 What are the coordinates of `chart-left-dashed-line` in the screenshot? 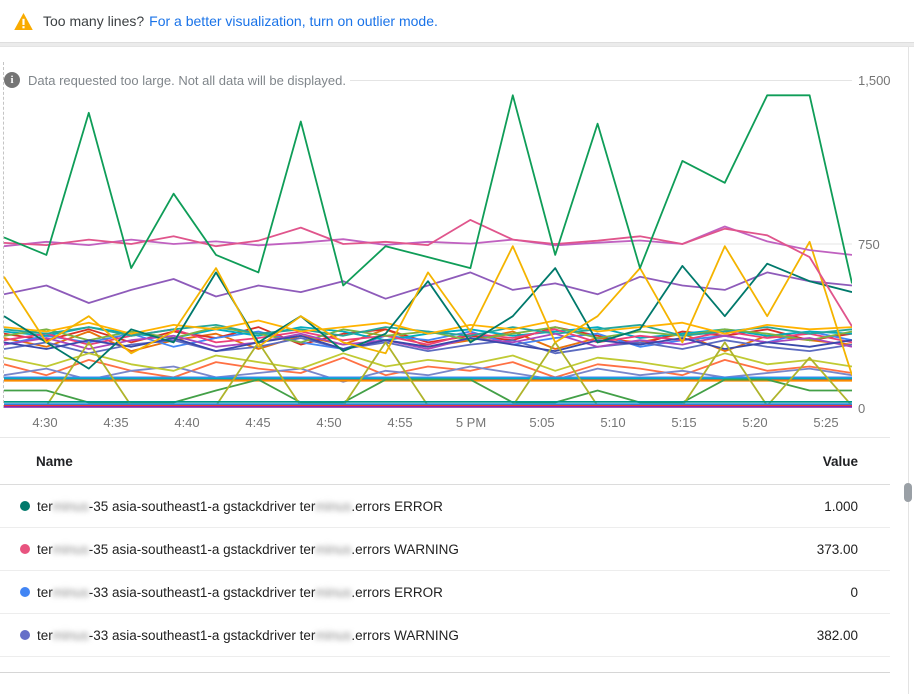 It's located at (3, 235).